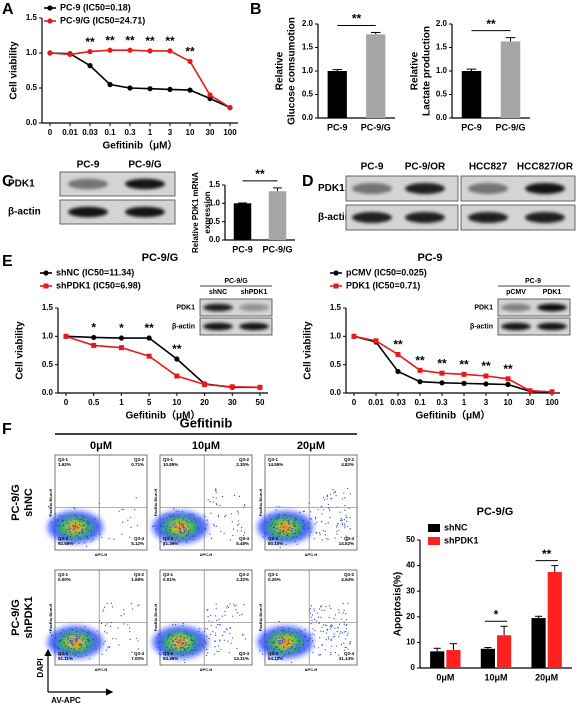 The height and width of the screenshot is (707, 580). Describe the element at coordinates (292, 71) in the screenshot. I see `y-axis-label: Glucose comsumotion` at that location.